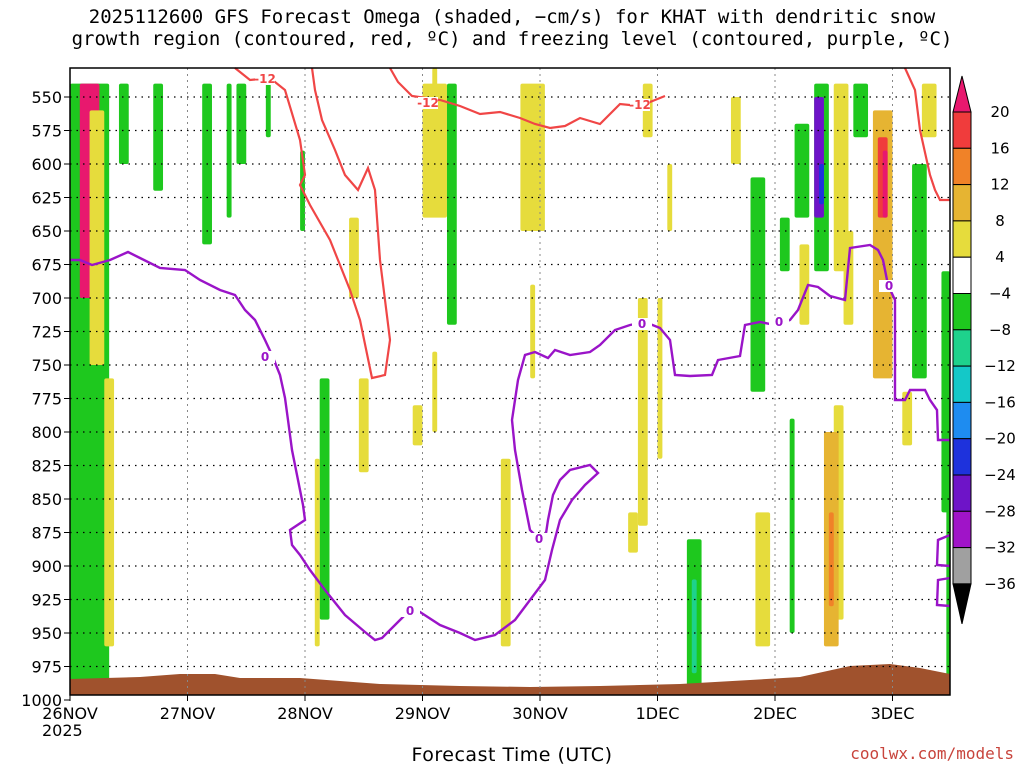 Image resolution: width=1024 pixels, height=768 pixels. What do you see at coordinates (313, 223) in the screenshot?
I see `dgz-contour-line` at bounding box center [313, 223].